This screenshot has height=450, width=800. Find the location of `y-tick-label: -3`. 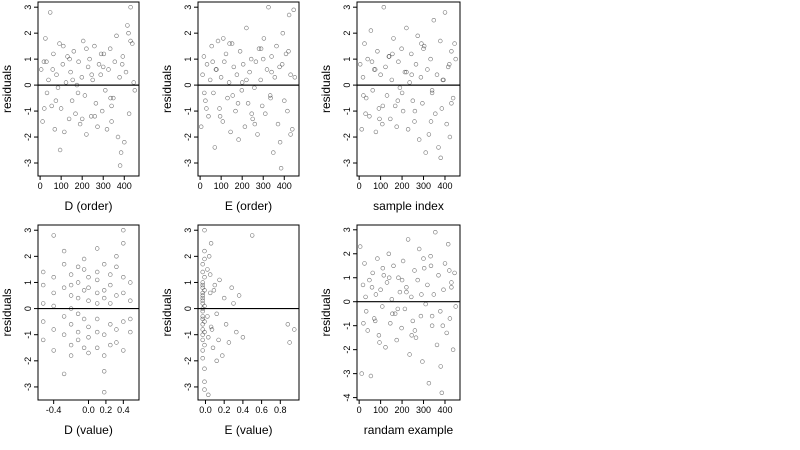

y-tick-label: -3 is located at coordinates (28, 387).